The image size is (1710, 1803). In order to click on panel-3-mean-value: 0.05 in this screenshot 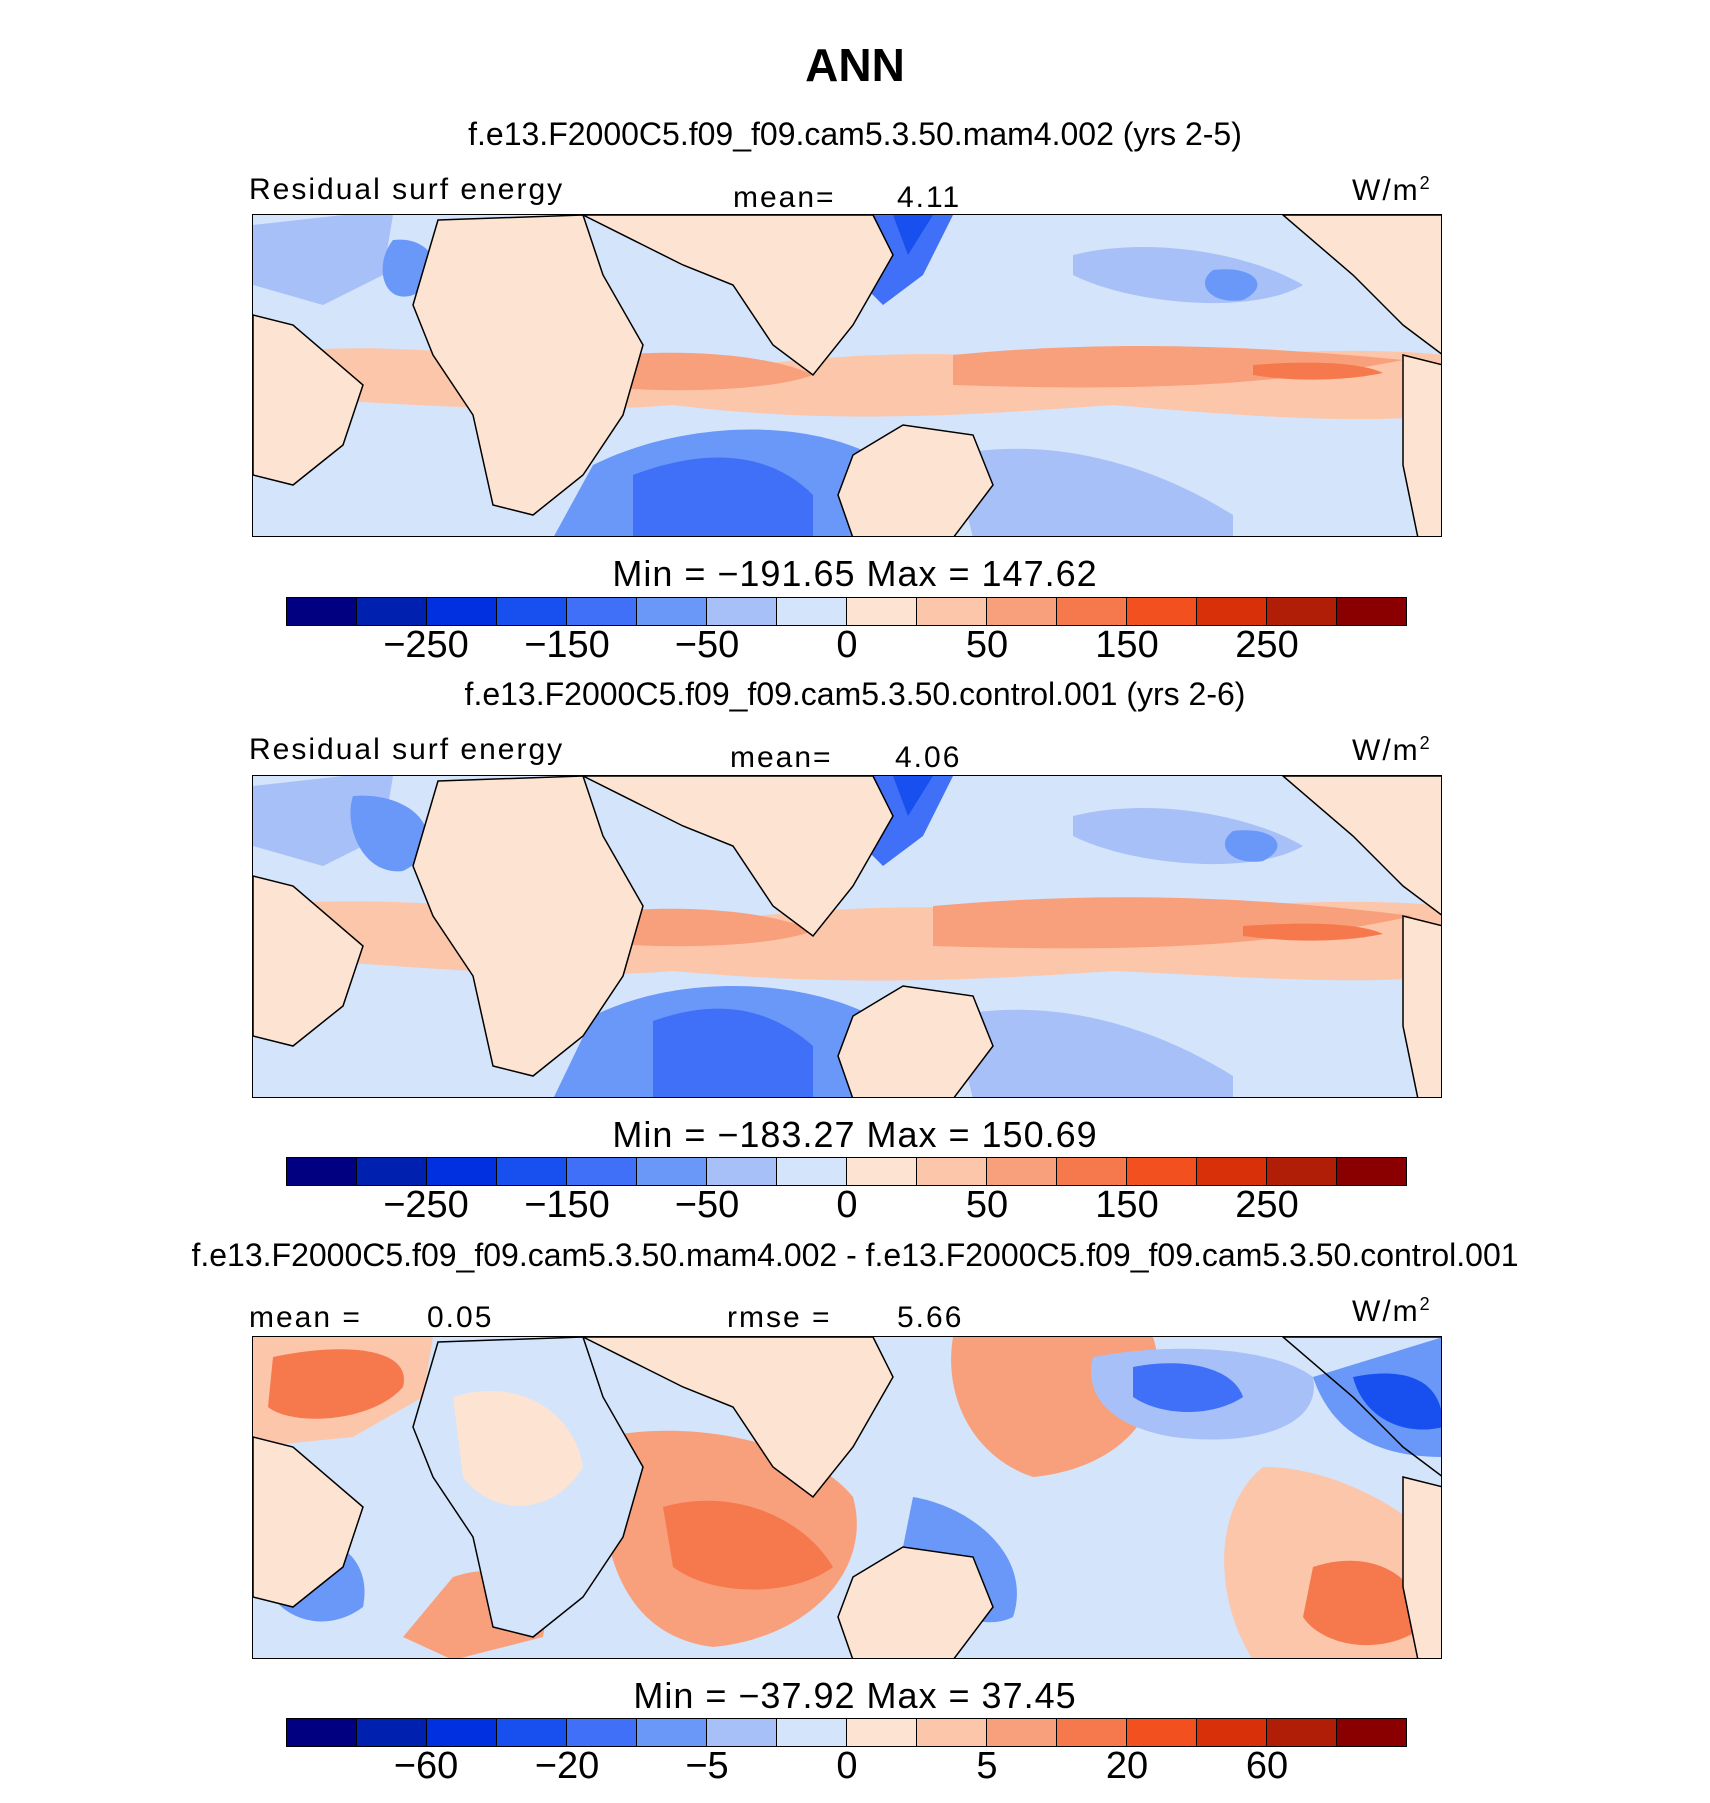, I will do `click(460, 1317)`.